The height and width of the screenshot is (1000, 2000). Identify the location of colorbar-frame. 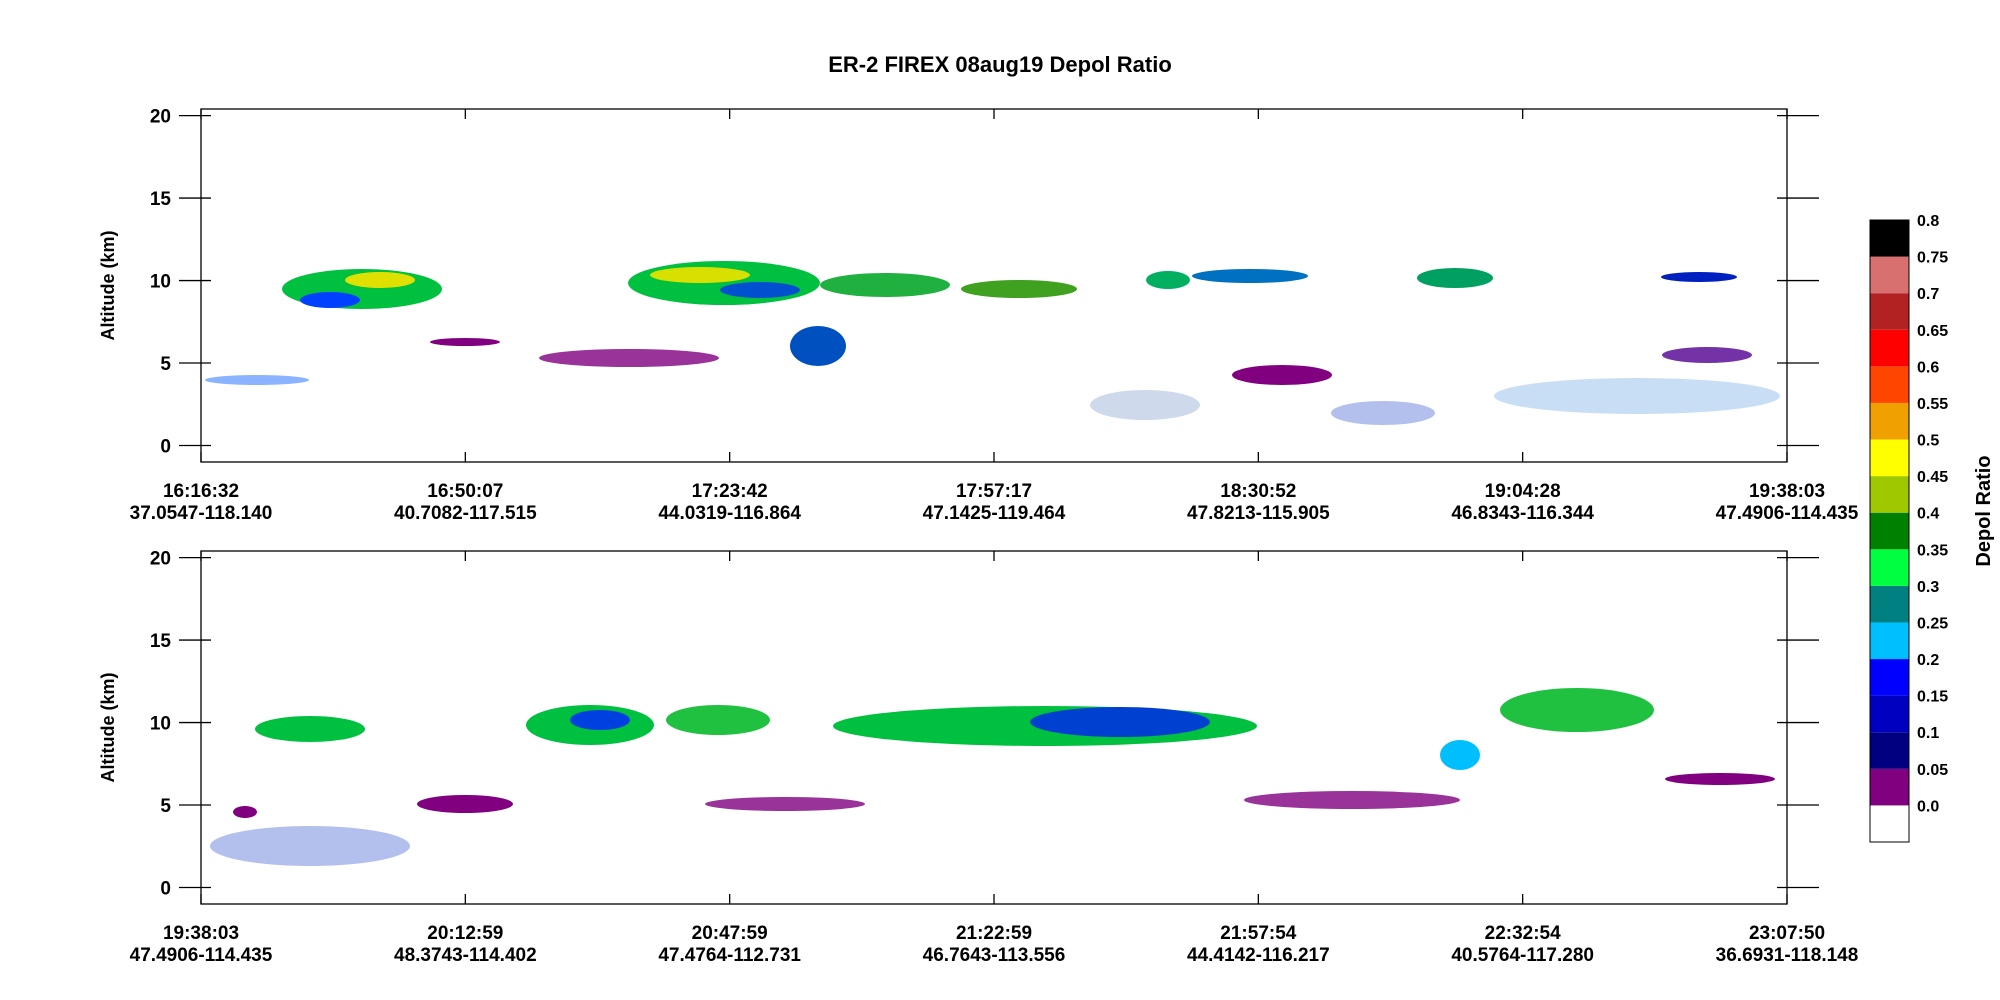
(1889, 531).